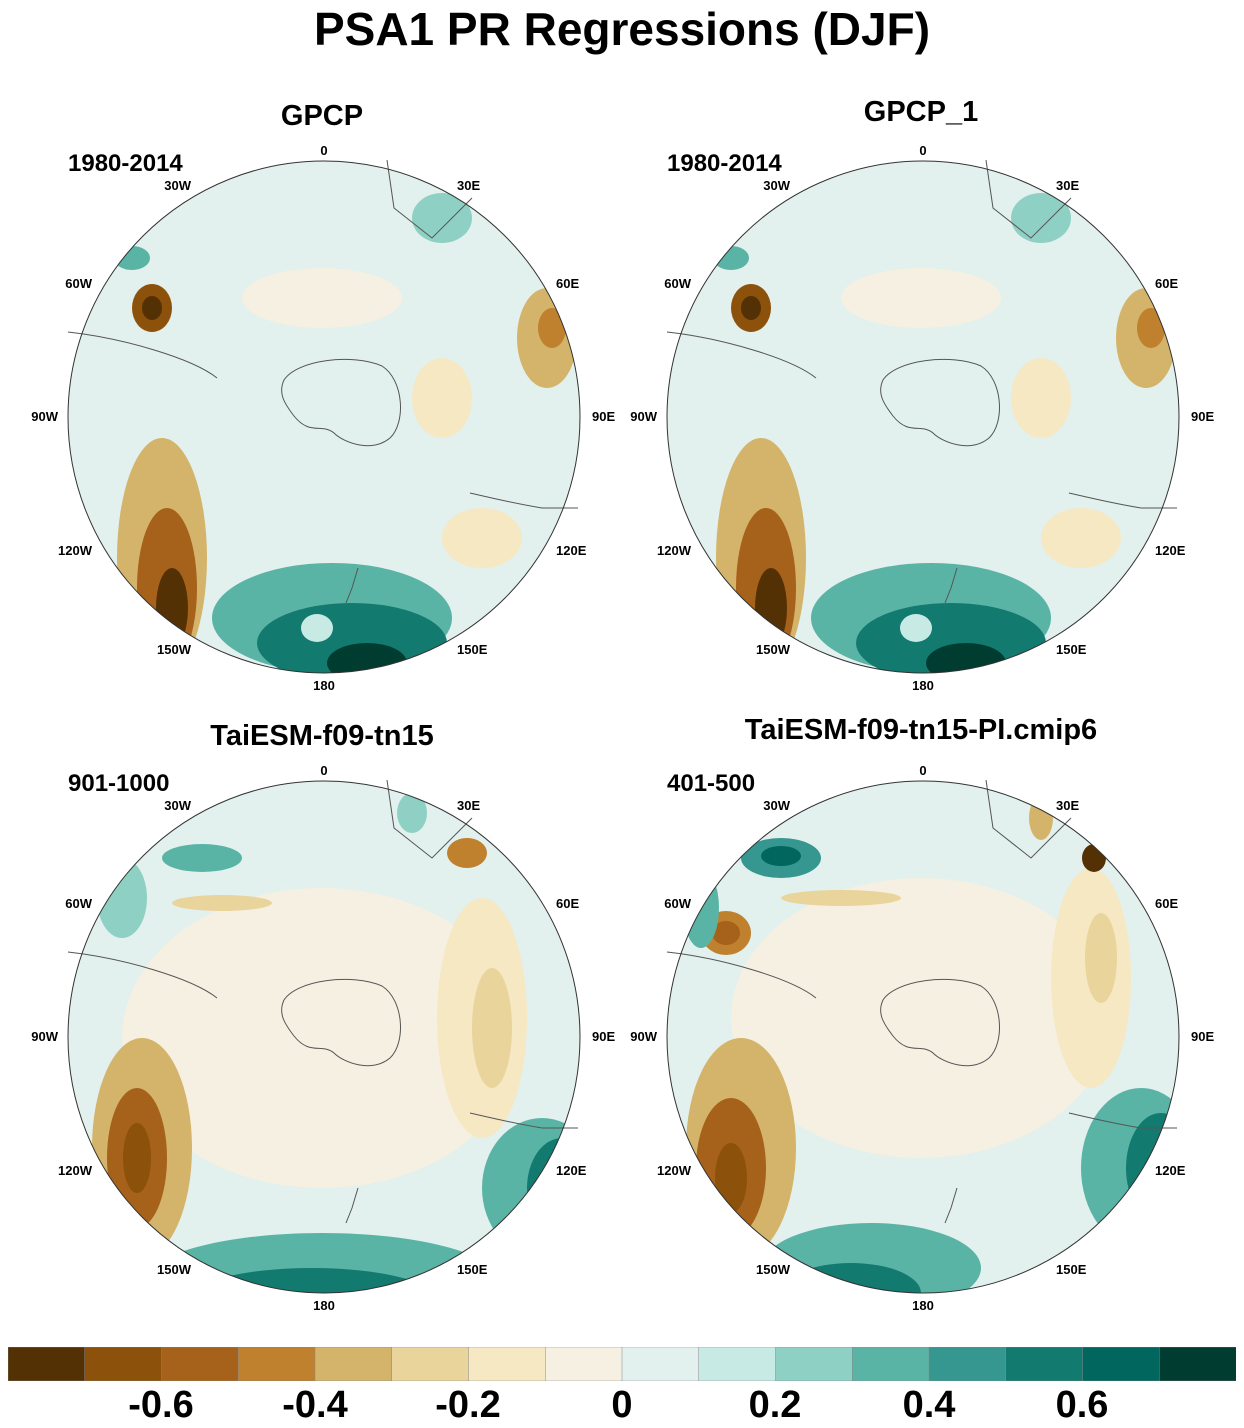 The height and width of the screenshot is (1428, 1244). I want to click on panel-period: 901-1000, so click(119, 783).